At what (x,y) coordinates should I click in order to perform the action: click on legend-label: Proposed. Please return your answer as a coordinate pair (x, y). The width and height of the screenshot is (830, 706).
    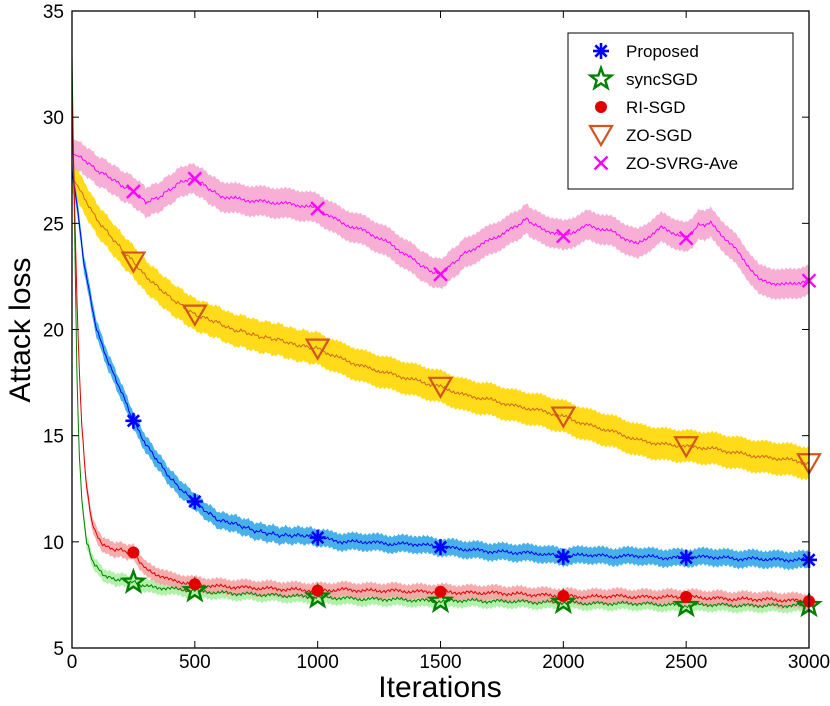
    Looking at the image, I should click on (662, 51).